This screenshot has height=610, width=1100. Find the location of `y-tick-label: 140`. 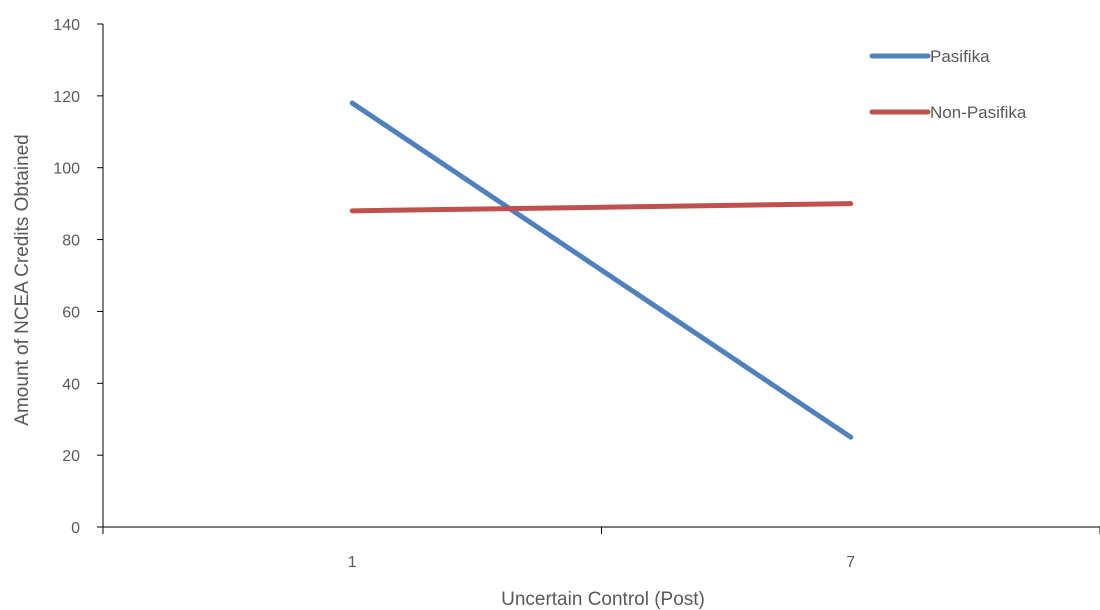

y-tick-label: 140 is located at coordinates (66, 25).